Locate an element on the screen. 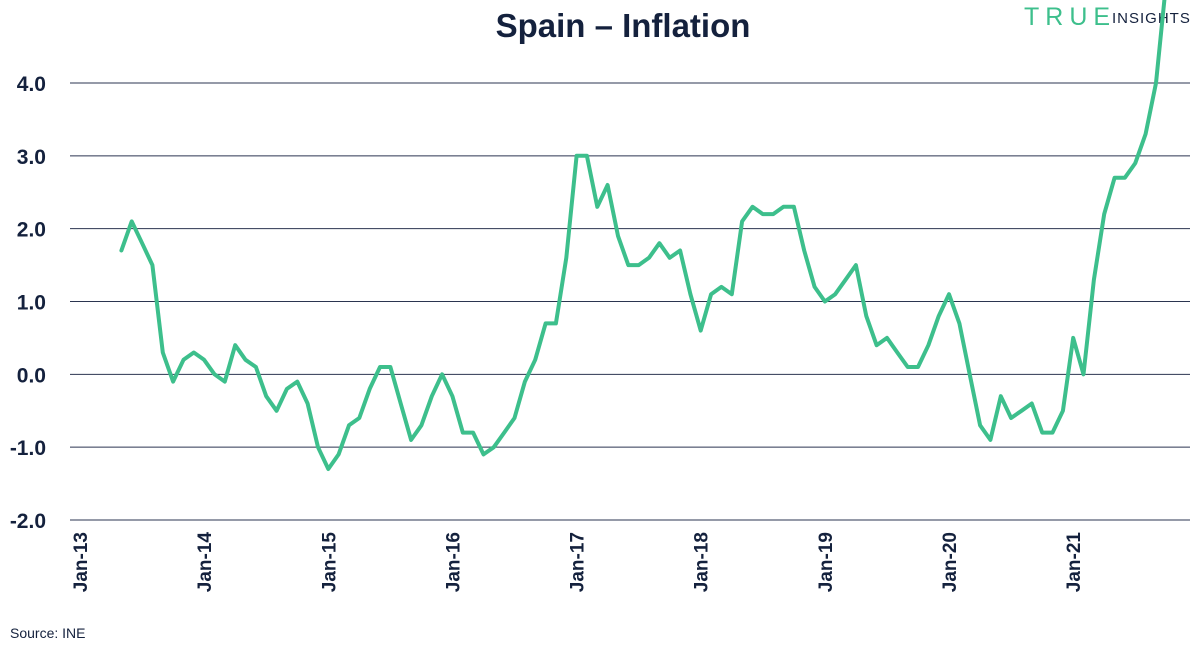 This screenshot has height=646, width=1200. brand-name-main: TRUE is located at coordinates (1070, 17).